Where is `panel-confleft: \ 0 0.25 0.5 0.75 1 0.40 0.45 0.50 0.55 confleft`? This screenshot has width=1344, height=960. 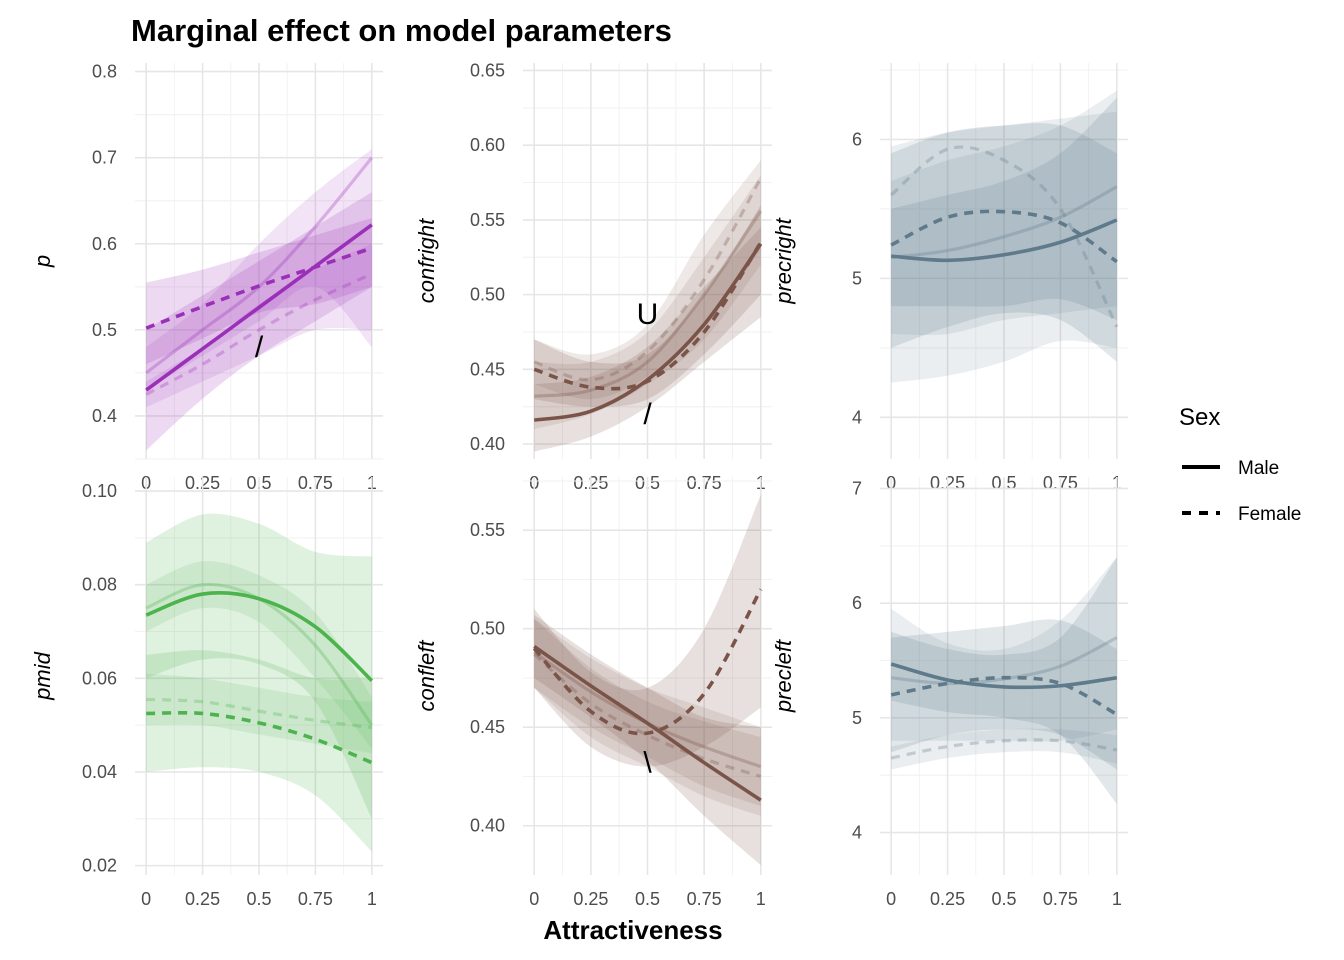 panel-confleft: \ 0 0.25 0.5 0.75 1 0.40 0.45 0.50 0.55 confleft is located at coordinates (593, 693).